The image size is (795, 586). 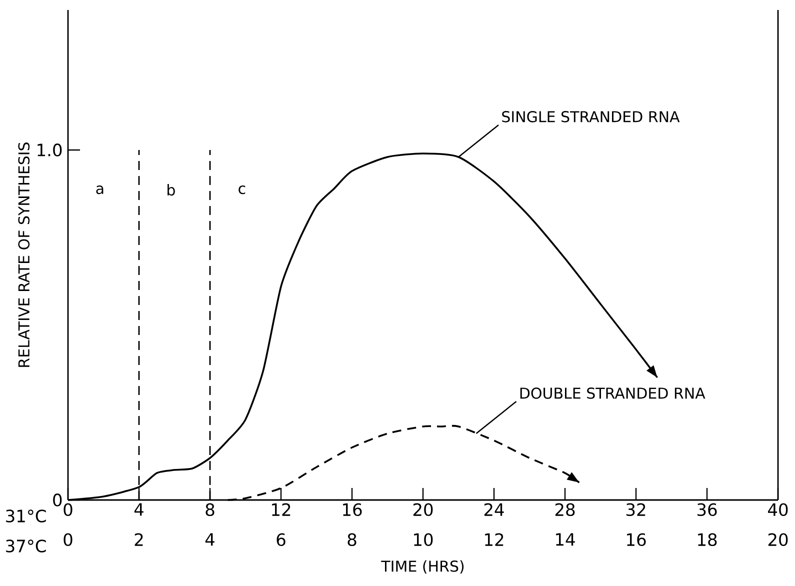 I want to click on x-tick-label: 28, so click(x=565, y=509).